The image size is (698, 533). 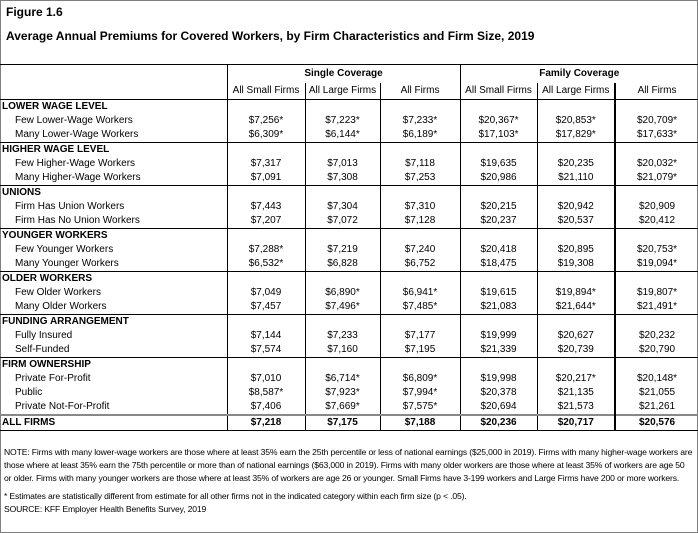 I want to click on value-cell: $20,412, so click(x=656, y=221).